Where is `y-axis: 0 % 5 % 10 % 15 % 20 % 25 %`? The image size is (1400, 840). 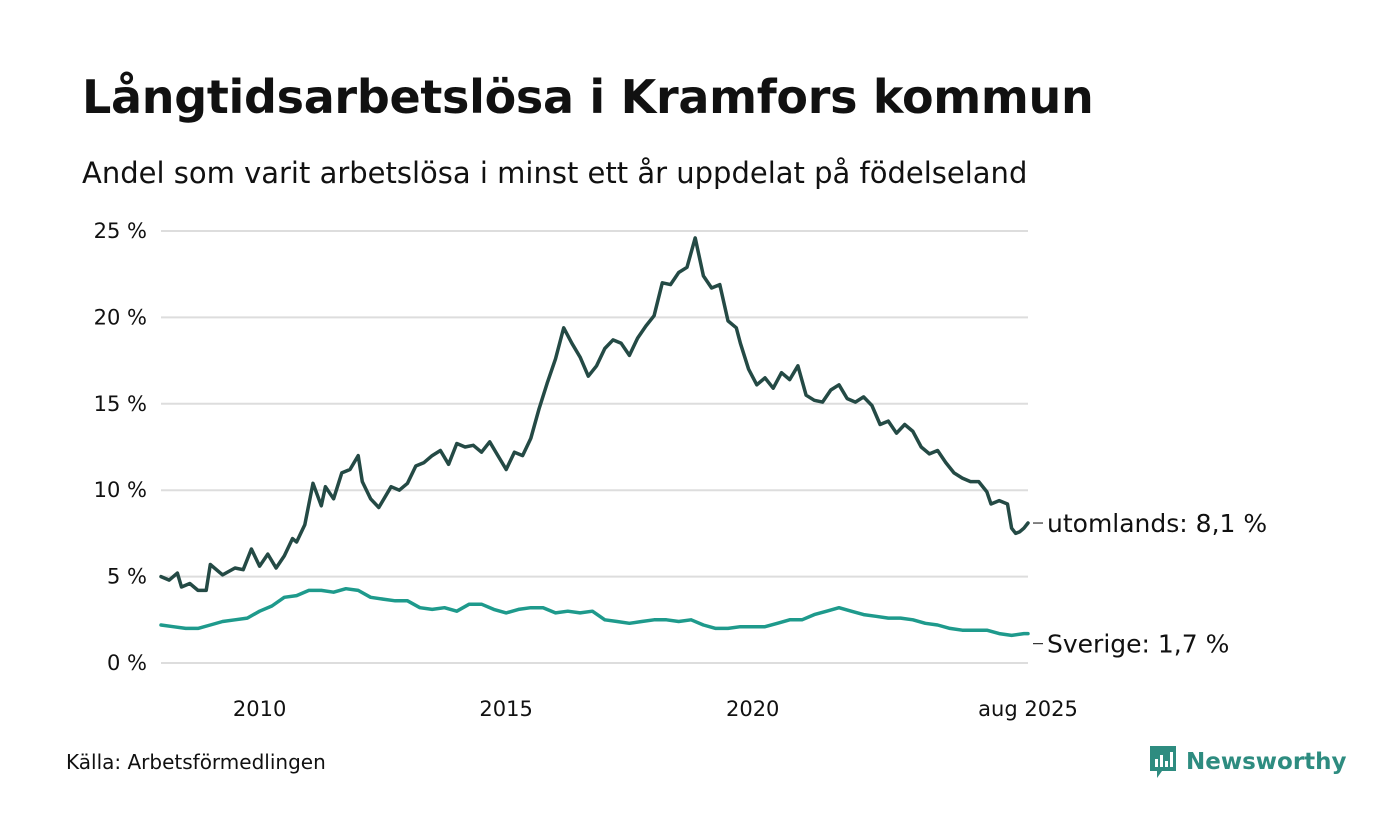 y-axis: 0 % 5 % 10 % 15 % 20 % 25 % is located at coordinates (120, 447).